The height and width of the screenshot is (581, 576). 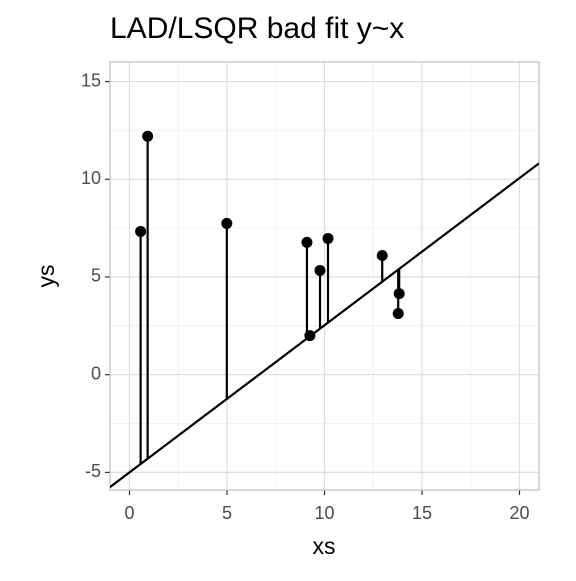 What do you see at coordinates (422, 513) in the screenshot?
I see `x-tick-label: 15` at bounding box center [422, 513].